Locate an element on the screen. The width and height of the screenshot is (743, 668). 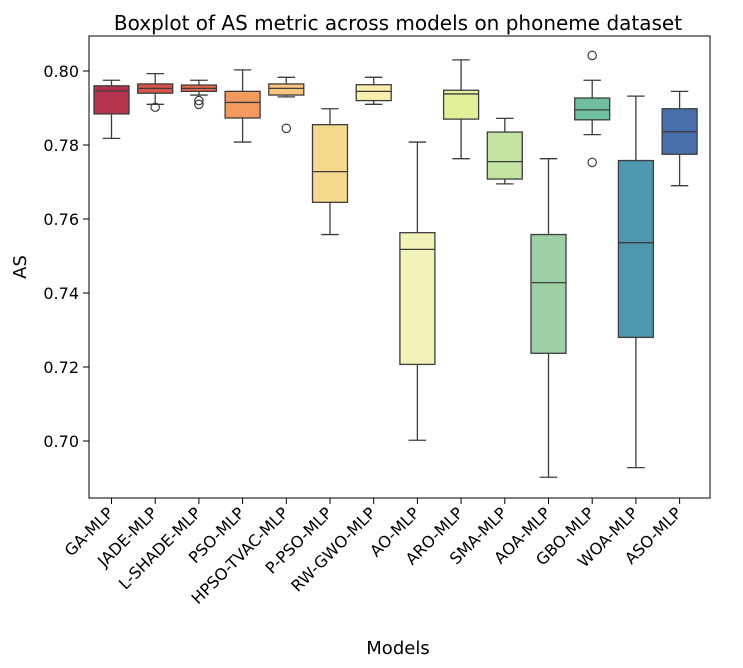
box-pso-mlp is located at coordinates (242, 106).